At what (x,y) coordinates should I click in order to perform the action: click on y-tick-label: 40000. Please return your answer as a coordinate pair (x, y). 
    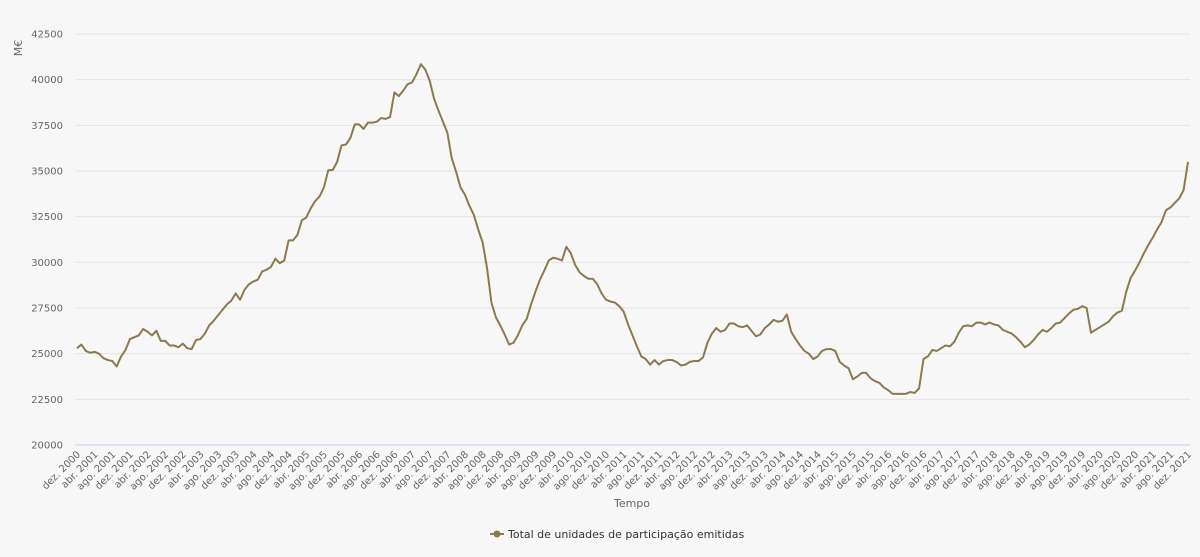
    Looking at the image, I should click on (47, 80).